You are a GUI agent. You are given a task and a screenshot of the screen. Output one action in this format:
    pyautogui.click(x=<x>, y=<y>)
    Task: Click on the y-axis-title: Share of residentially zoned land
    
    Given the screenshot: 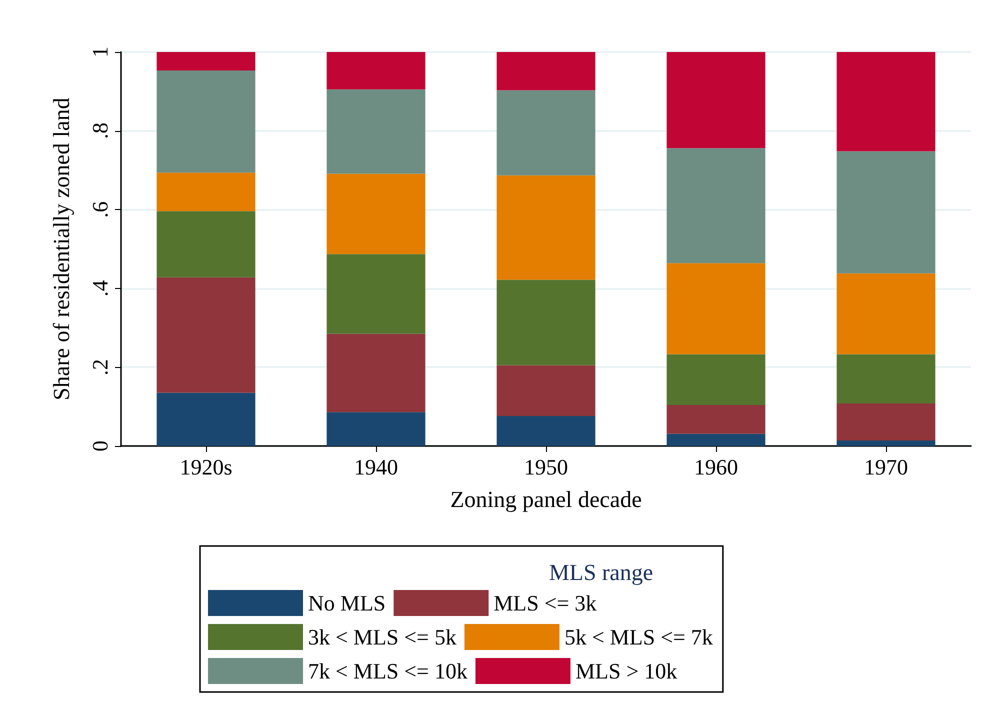 What is the action you would take?
    pyautogui.click(x=61, y=248)
    